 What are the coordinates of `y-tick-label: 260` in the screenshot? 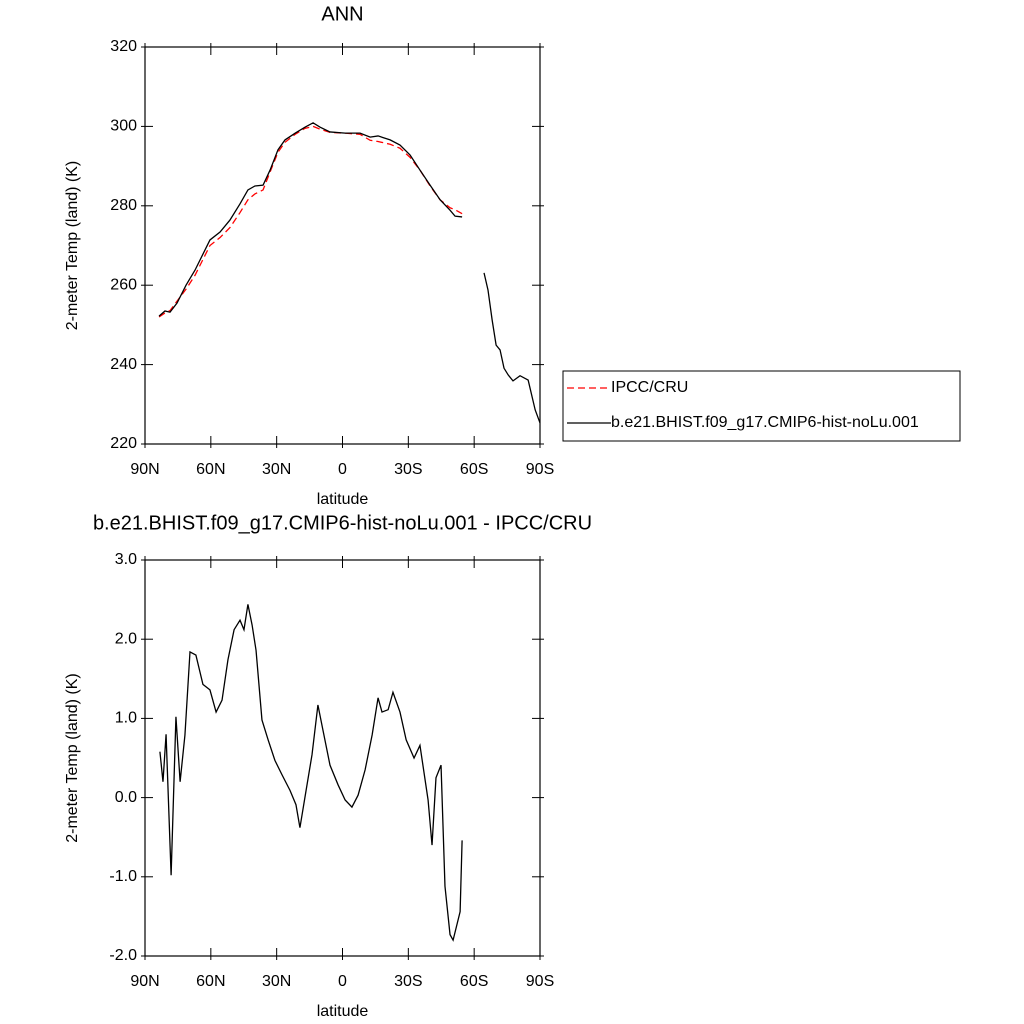 It's located at (123, 284).